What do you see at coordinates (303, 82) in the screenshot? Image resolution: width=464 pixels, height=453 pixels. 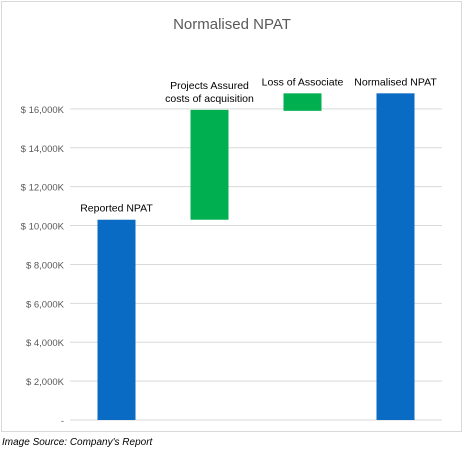 I see `bar-3-label-line-1: Loss of Associate` at bounding box center [303, 82].